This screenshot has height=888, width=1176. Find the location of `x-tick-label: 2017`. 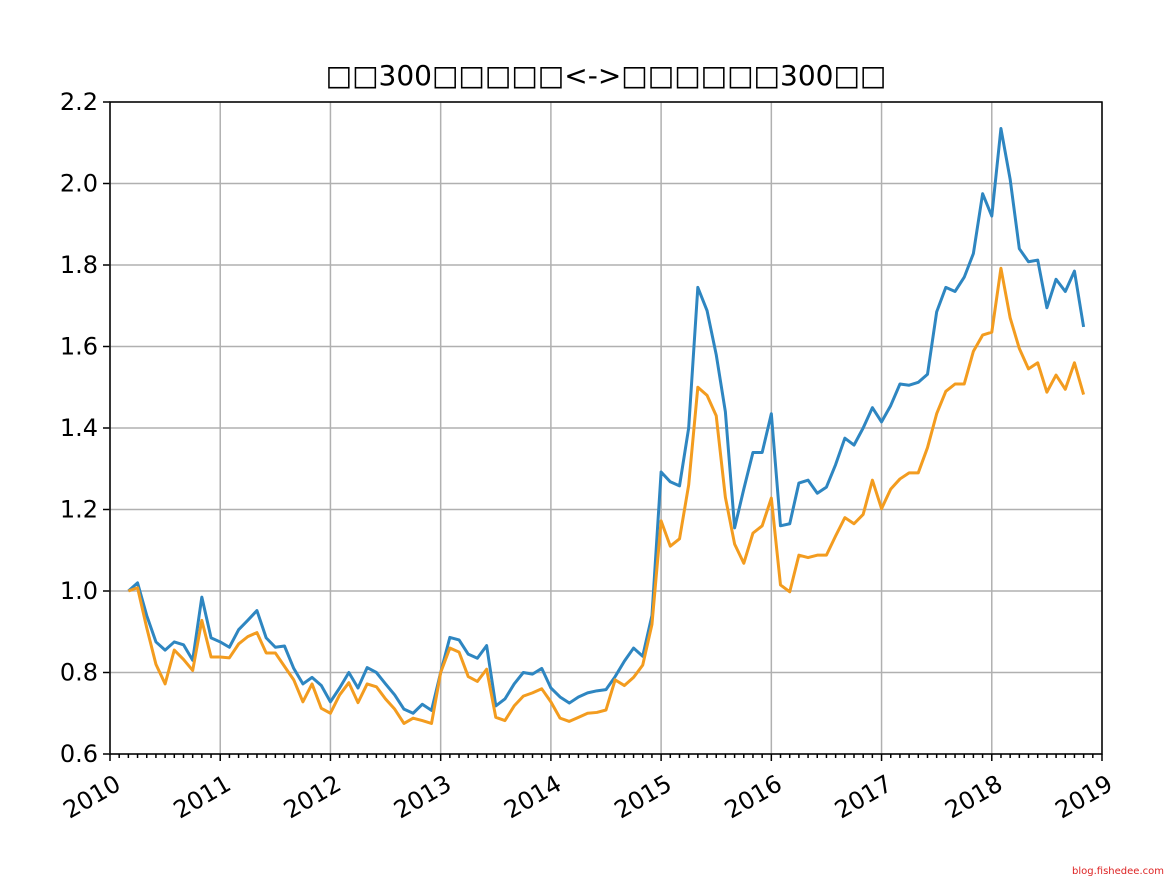

x-tick-label: 2017 is located at coordinates (863, 796).